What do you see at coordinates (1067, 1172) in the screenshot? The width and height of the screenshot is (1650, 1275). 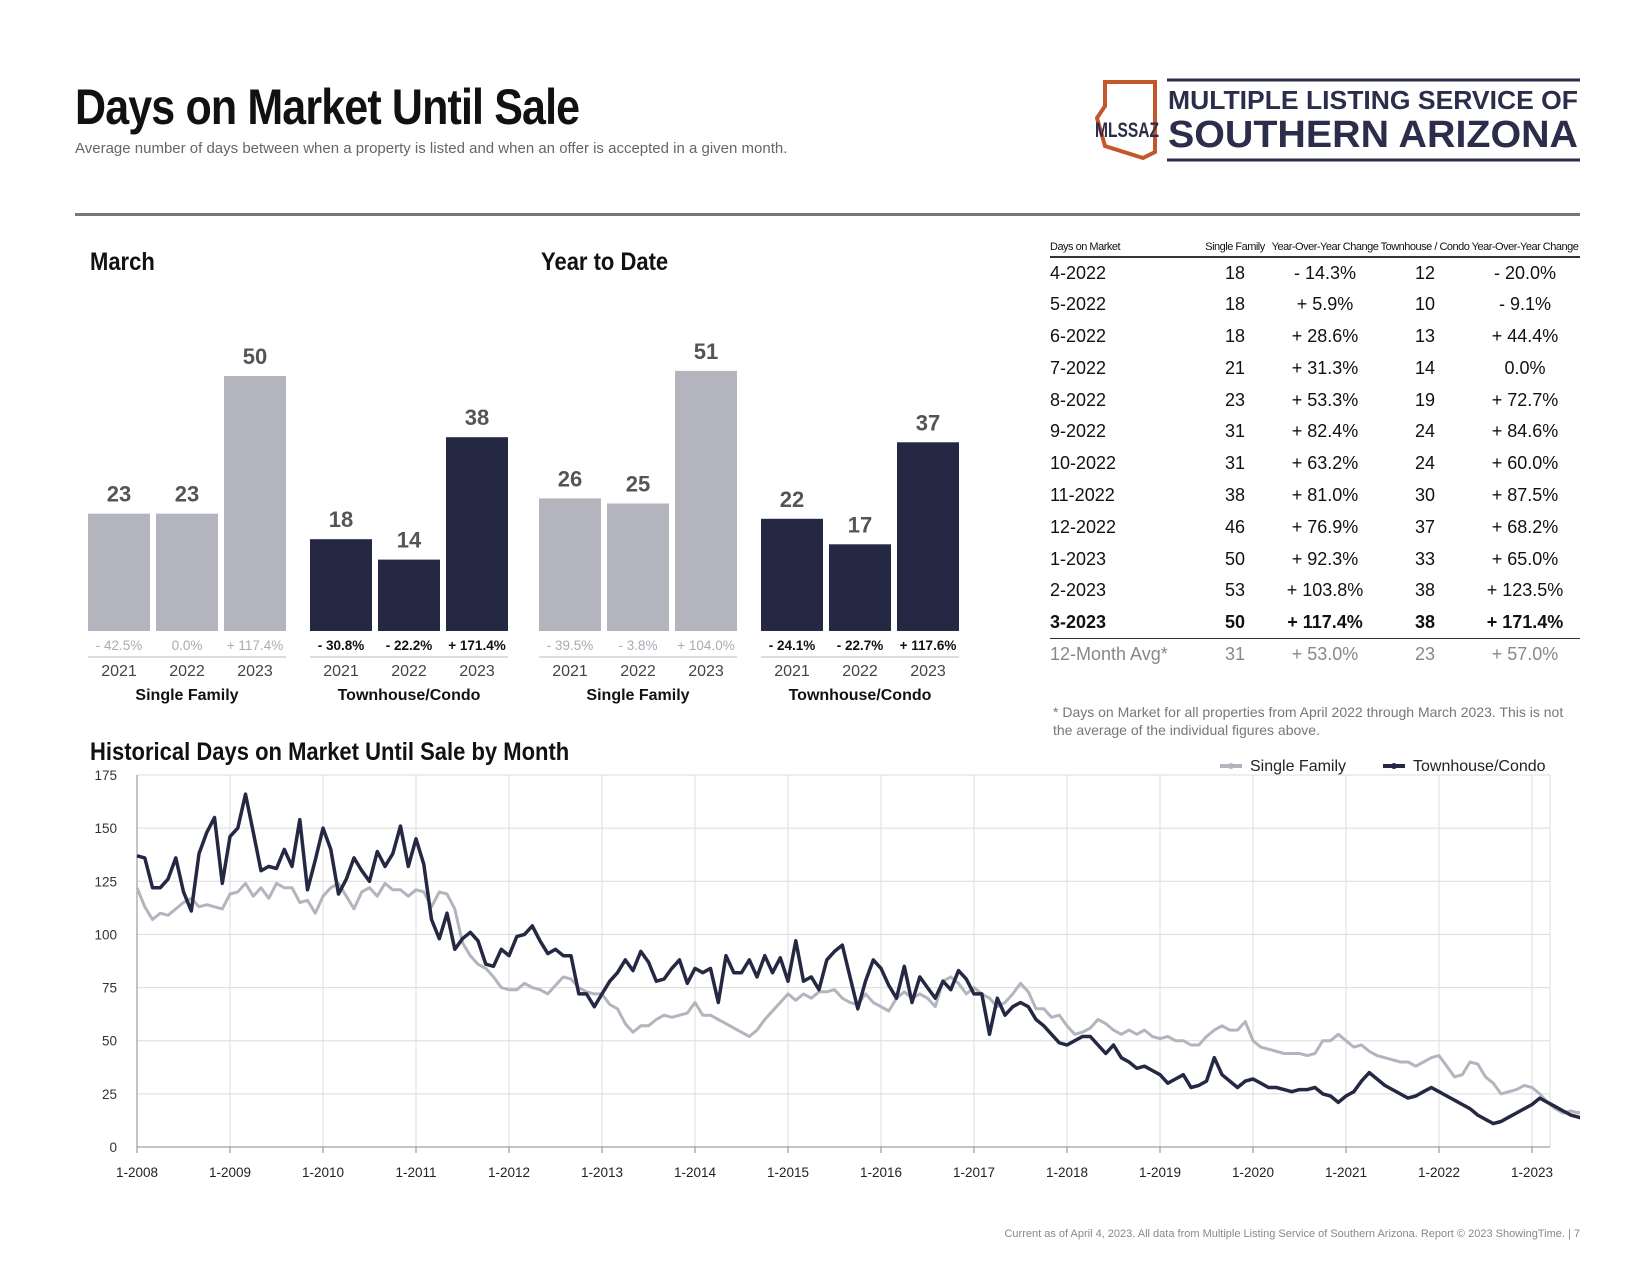 I see `x-tick-label: 1-2018` at bounding box center [1067, 1172].